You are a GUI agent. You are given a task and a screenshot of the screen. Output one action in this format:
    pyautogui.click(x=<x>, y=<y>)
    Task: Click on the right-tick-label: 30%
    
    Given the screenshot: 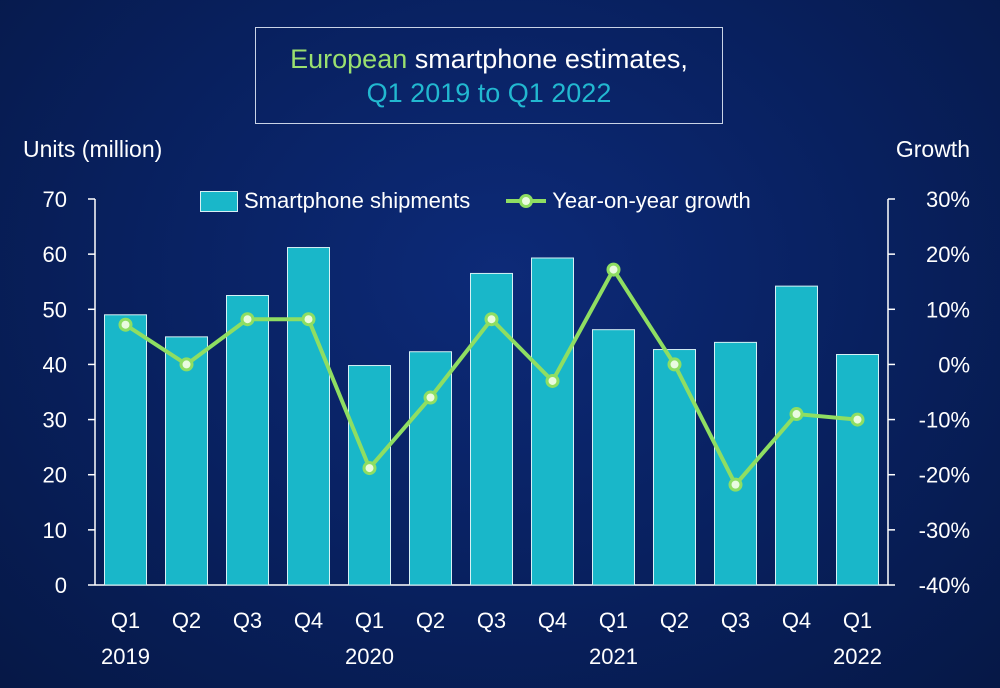 What is the action you would take?
    pyautogui.click(x=948, y=199)
    